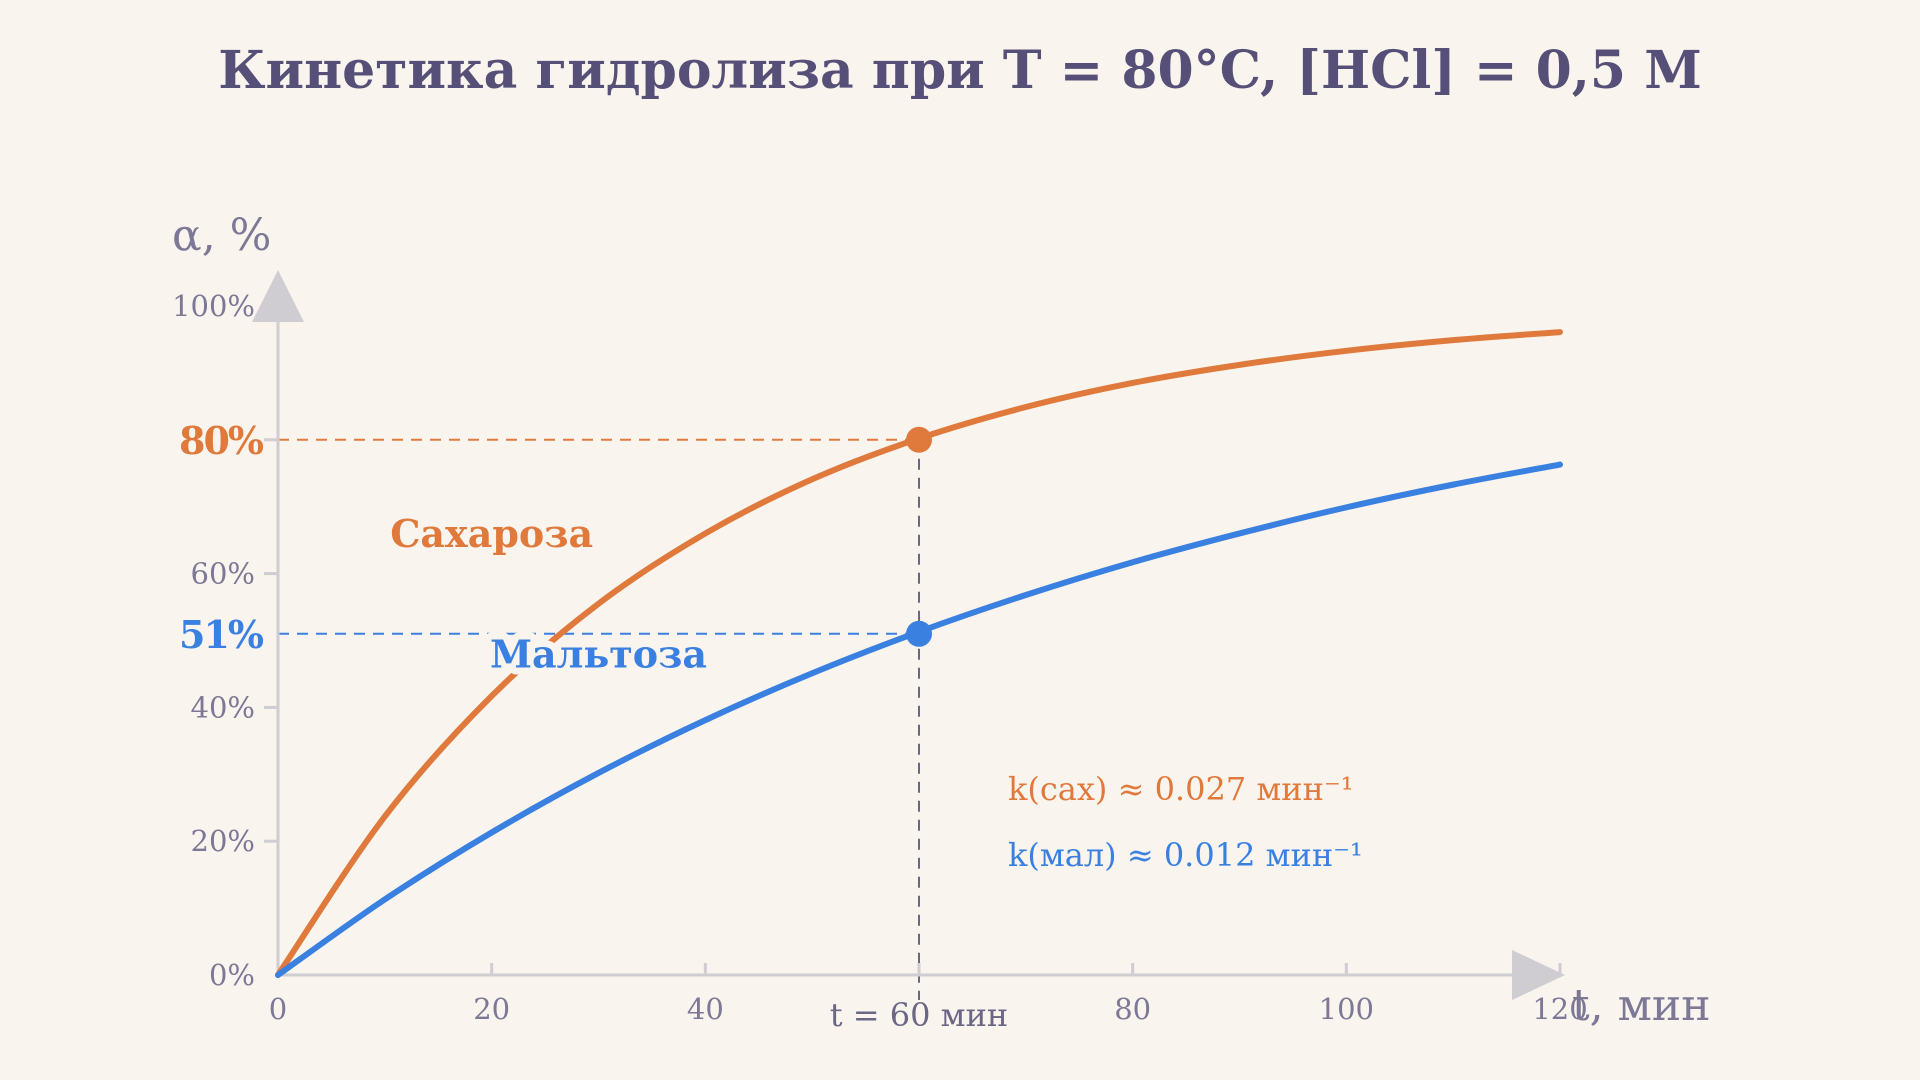 The height and width of the screenshot is (1080, 1920). Describe the element at coordinates (705, 1009) in the screenshot. I see `x-tick-label: 40` at that location.